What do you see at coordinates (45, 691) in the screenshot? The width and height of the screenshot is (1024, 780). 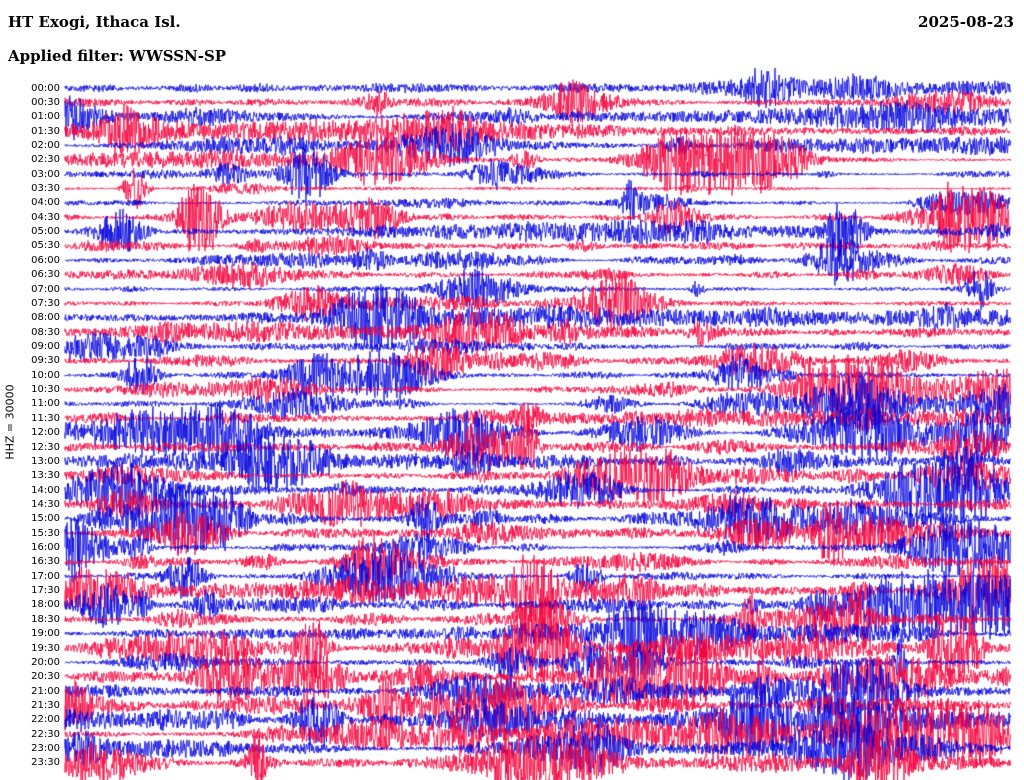 I see `time-label: 21:00` at bounding box center [45, 691].